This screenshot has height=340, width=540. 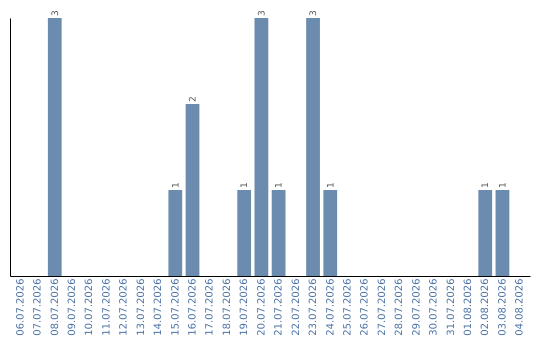 What do you see at coordinates (348, 307) in the screenshot?
I see `x-tick-label: 25.07.2026` at bounding box center [348, 307].